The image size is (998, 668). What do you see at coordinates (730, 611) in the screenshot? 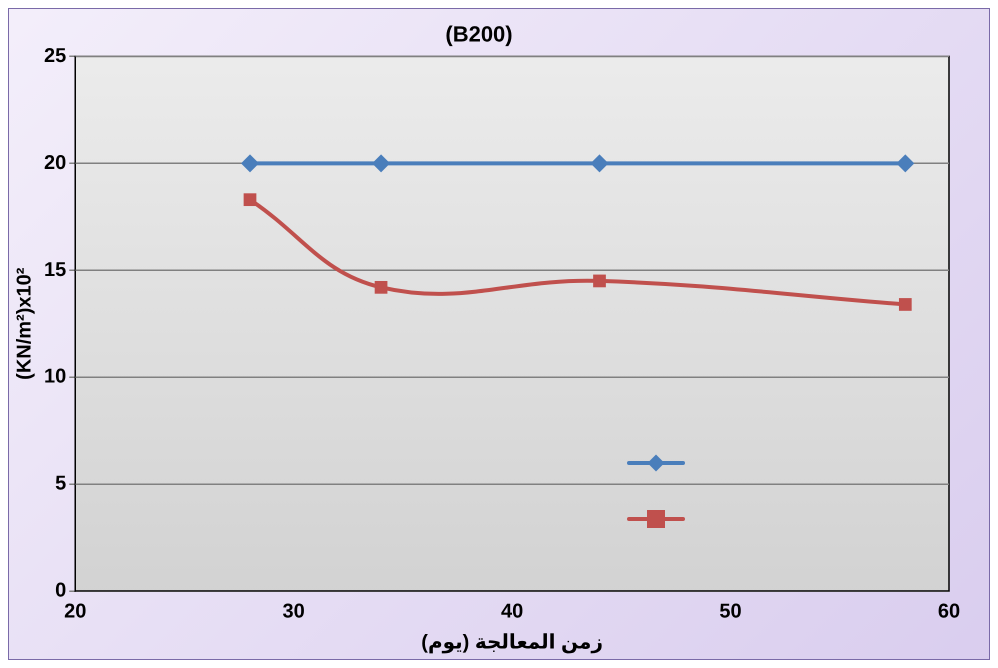
I see `x-tick-label: 50` at bounding box center [730, 611].